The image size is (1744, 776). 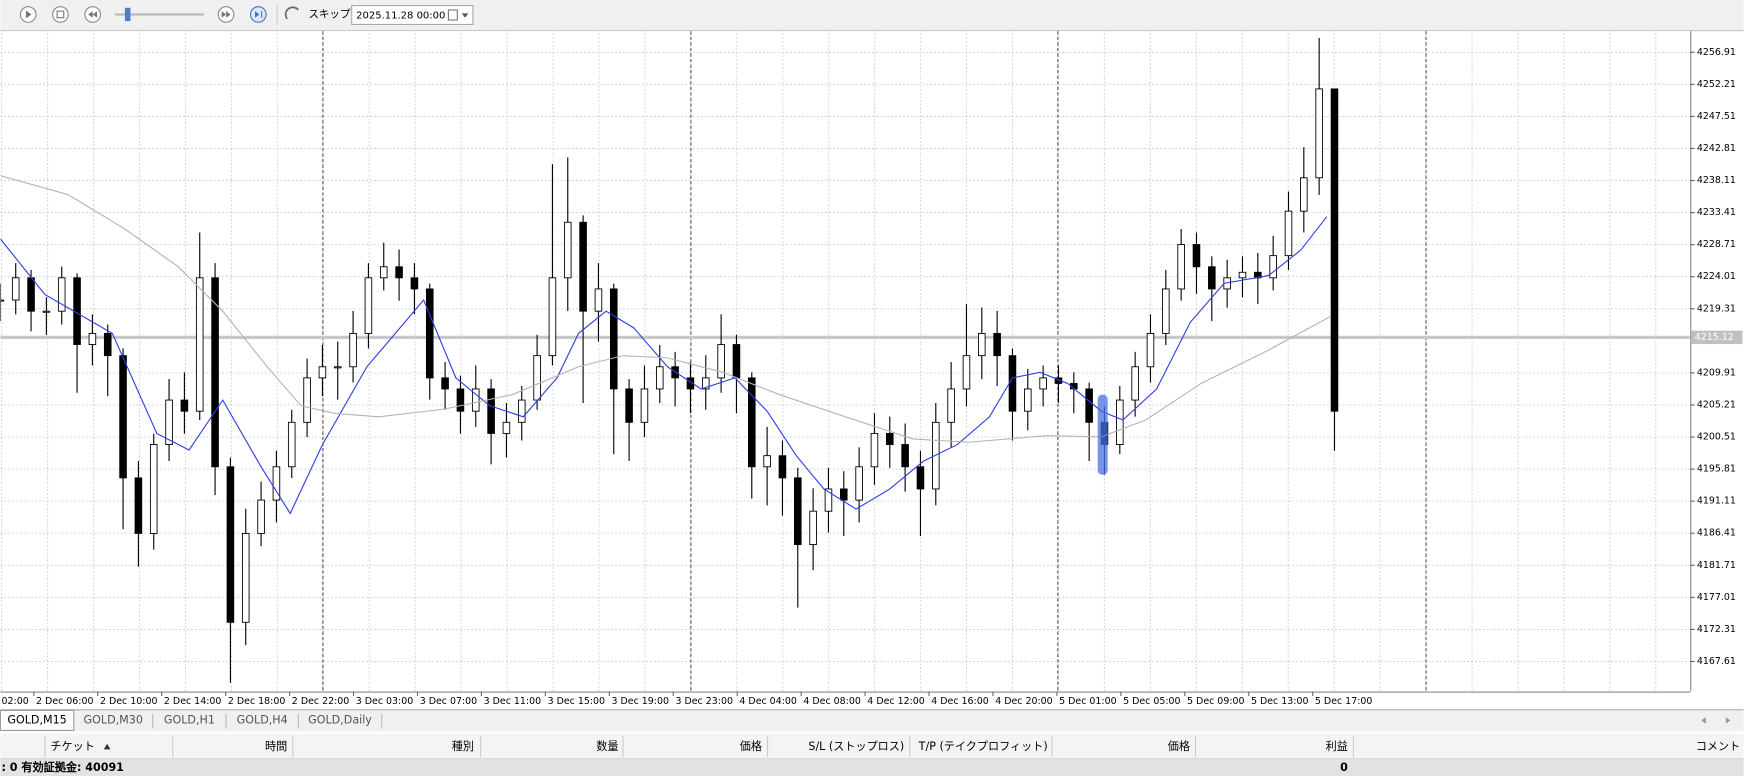 What do you see at coordinates (159, 14) in the screenshot?
I see `speed-slider` at bounding box center [159, 14].